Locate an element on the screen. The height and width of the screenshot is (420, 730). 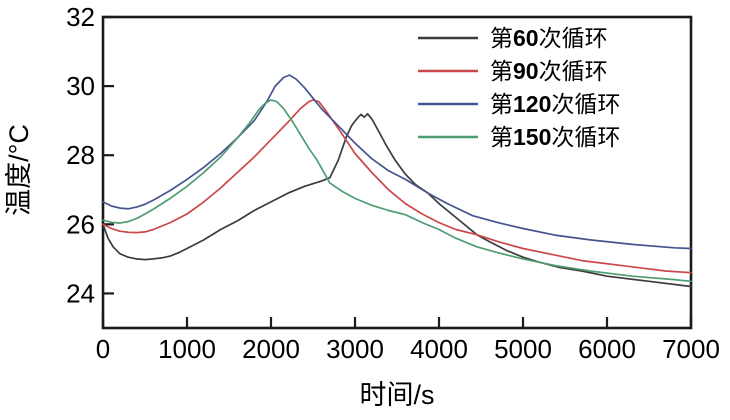
y-axis-title: 温度/°C is located at coordinates (19, 170).